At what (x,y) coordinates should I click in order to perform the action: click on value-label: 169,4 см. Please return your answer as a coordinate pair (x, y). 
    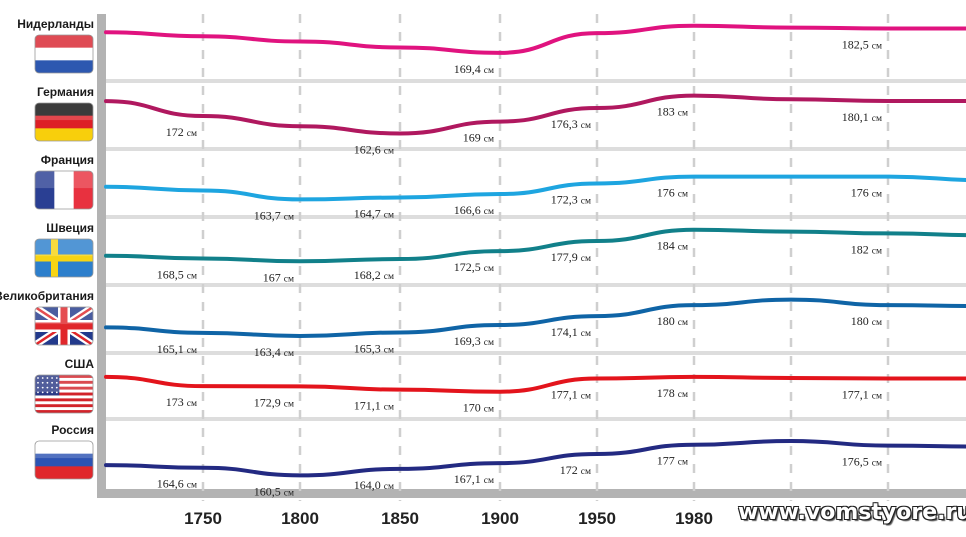
    Looking at the image, I should click on (474, 69).